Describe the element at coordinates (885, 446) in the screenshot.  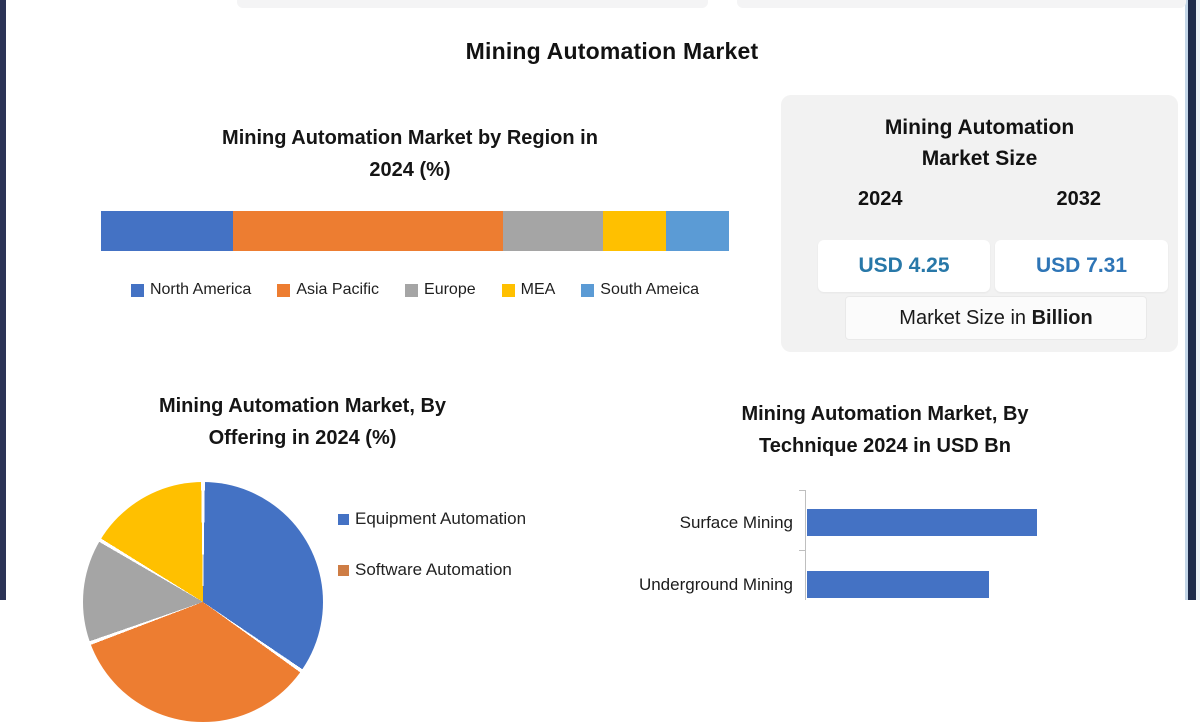
I see `technique-chart-title-line2: Technique 2024 in USD Bn` at that location.